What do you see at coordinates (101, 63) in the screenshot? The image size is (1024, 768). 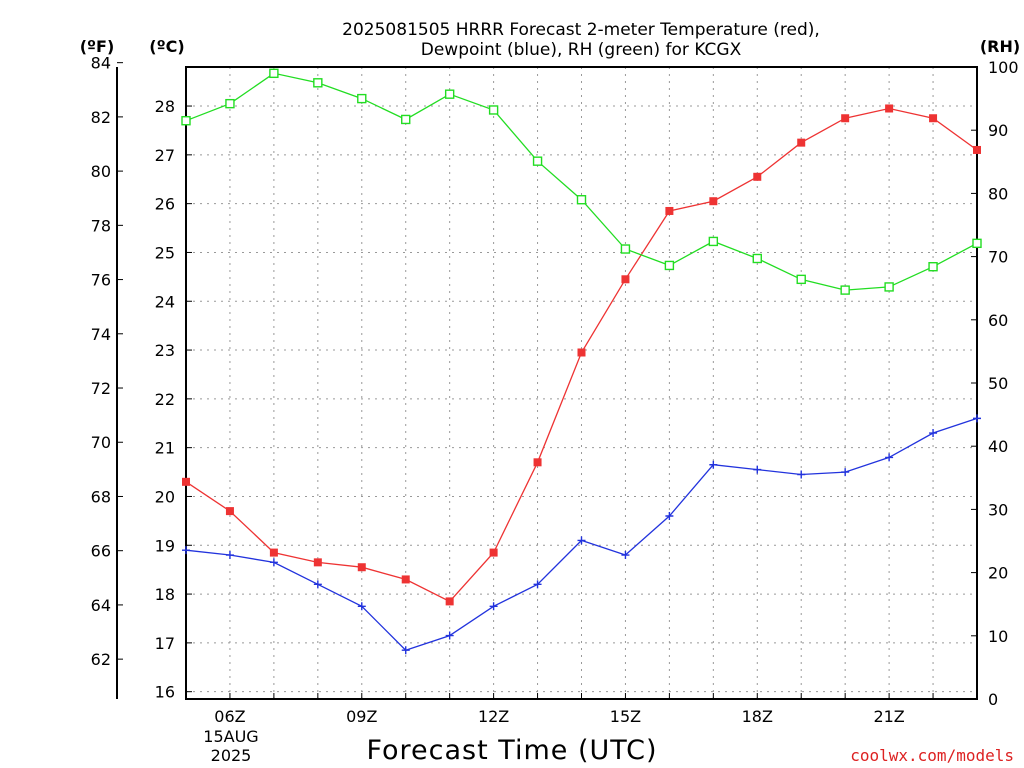 I see `fahrenheit-tick-label: 84` at bounding box center [101, 63].